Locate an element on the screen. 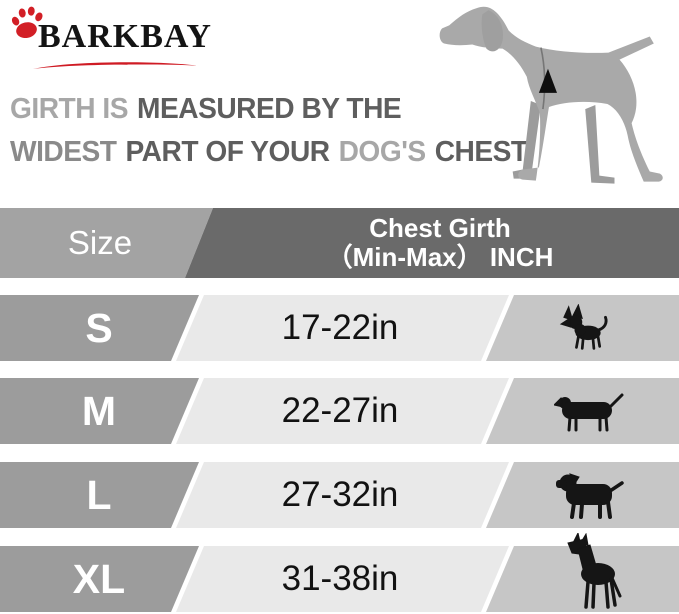 Image resolution: width=679 pixels, height=614 pixels. header-girth-line1: Chest Girth is located at coordinates (440, 228).